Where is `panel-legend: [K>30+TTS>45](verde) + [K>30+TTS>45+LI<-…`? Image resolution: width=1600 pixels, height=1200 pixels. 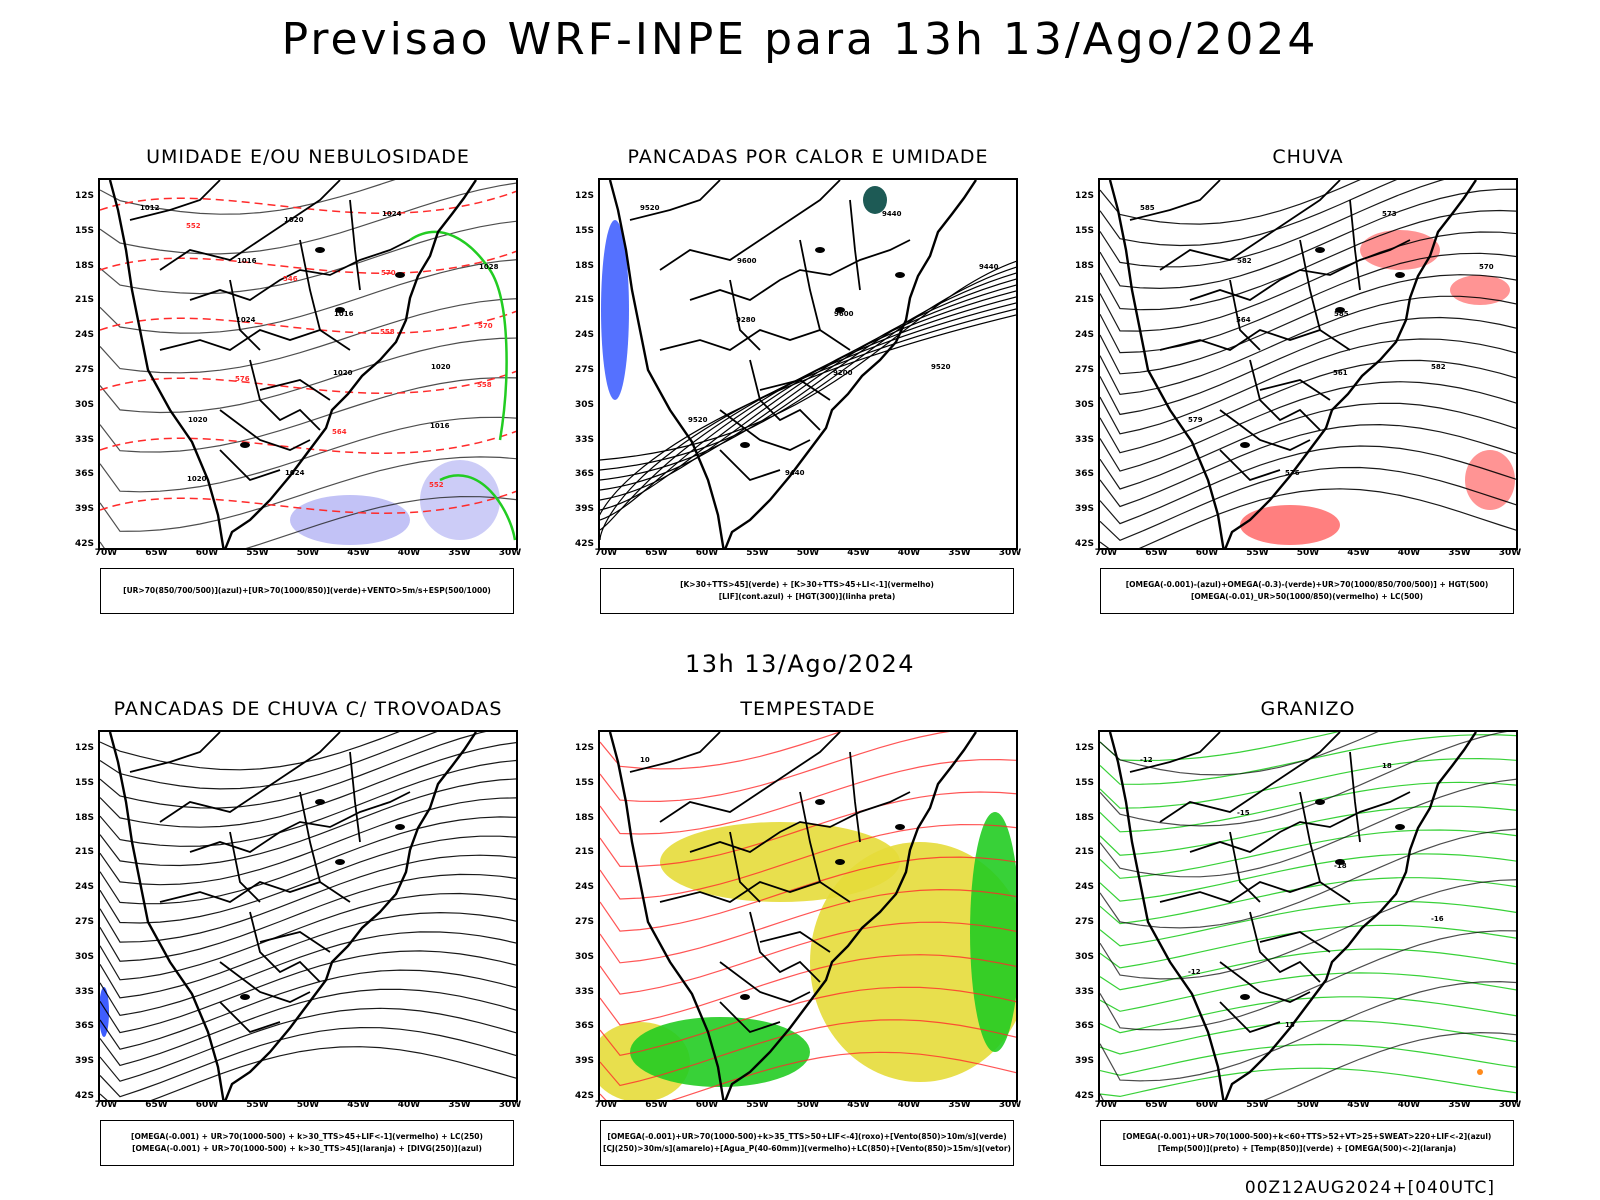
panel-legend: [K>30+TTS>45](verde) + [K>30+TTS>45+LI<-… is located at coordinates (807, 591).